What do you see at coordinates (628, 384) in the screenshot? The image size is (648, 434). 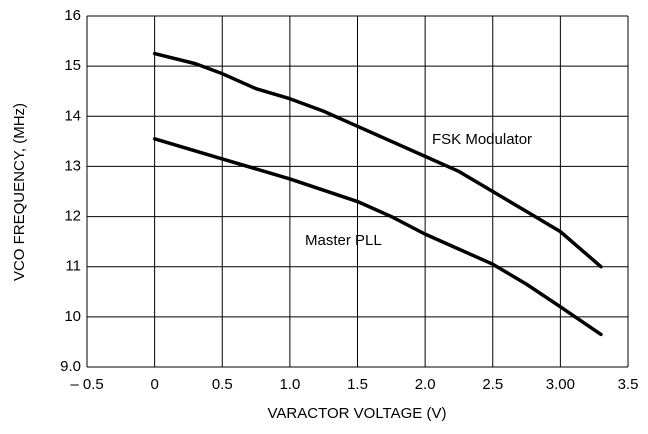 I see `x-tick-label: 3.5` at bounding box center [628, 384].